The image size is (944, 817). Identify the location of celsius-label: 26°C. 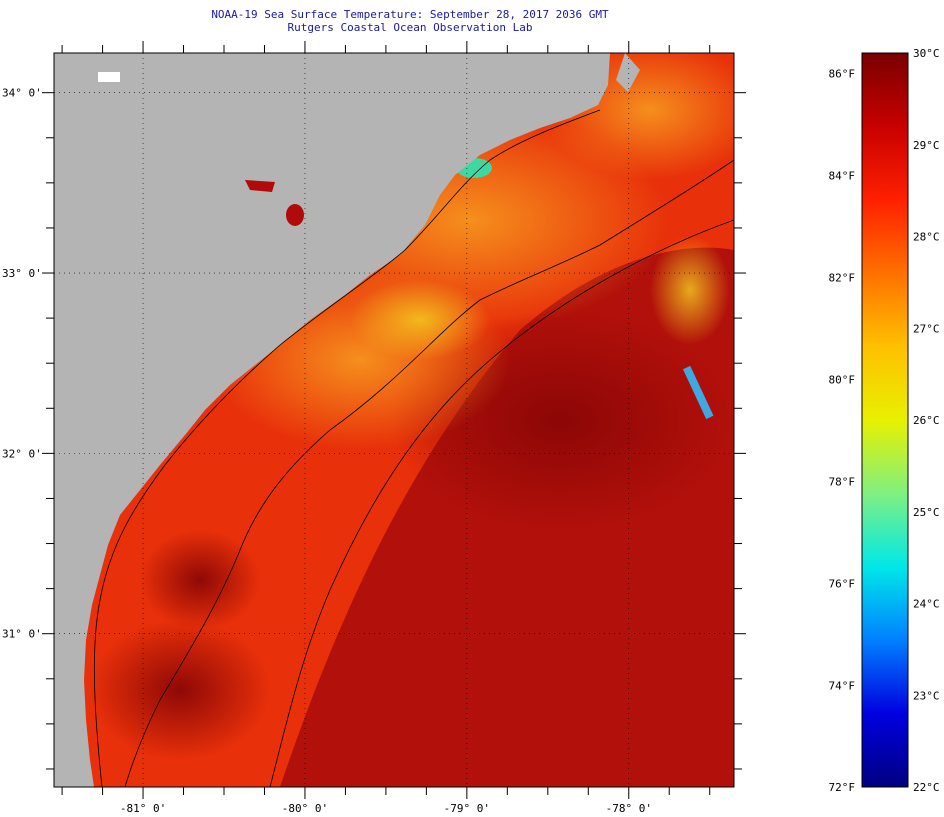
(926, 420).